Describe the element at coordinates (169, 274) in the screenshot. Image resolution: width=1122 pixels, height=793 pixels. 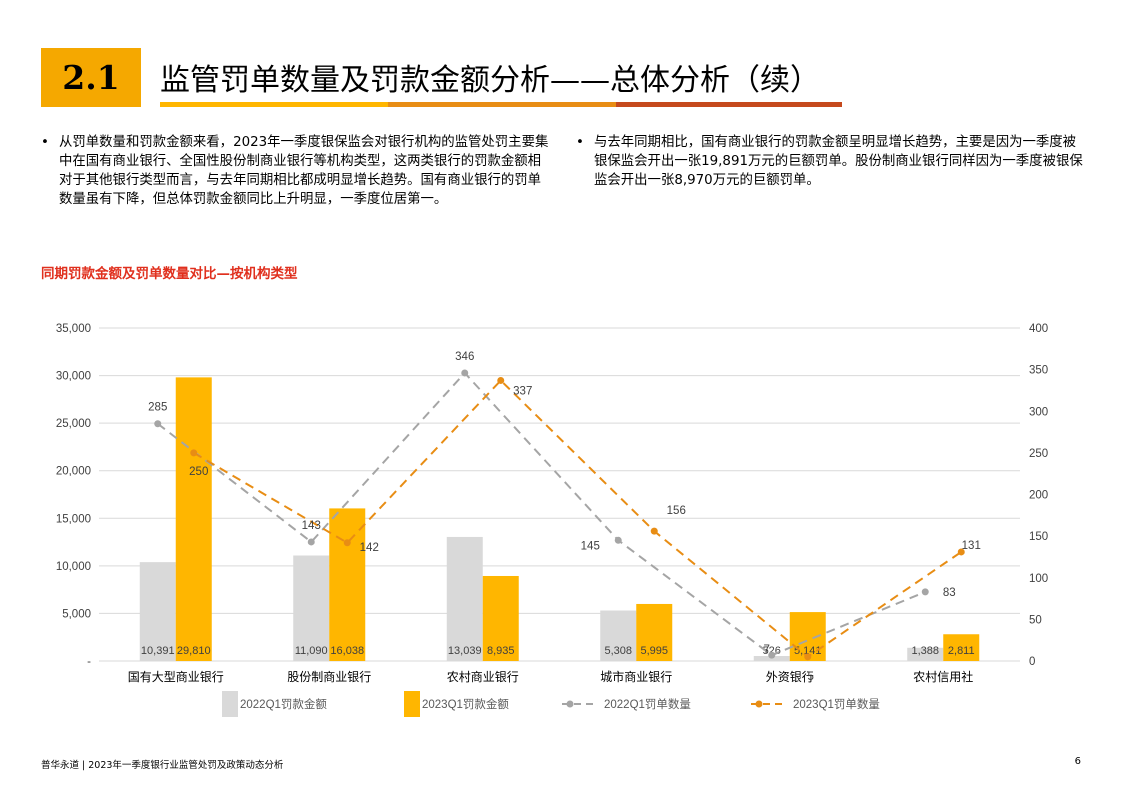
I see `chart-title: 同期罚款金额及罚单数量对比—按机构类型` at that location.